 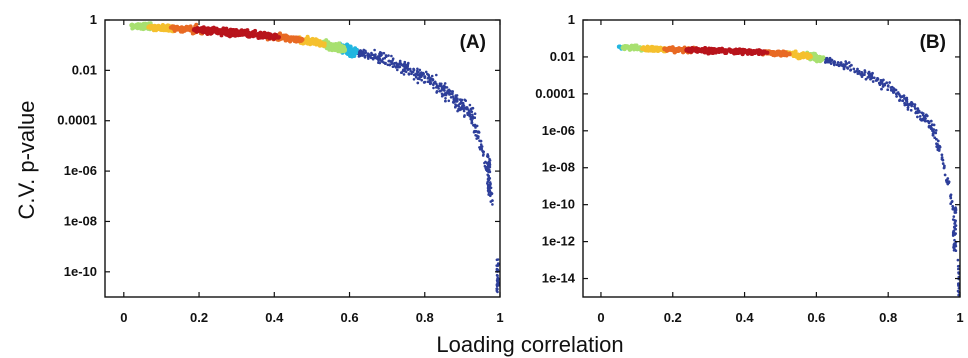 What do you see at coordinates (559, 278) in the screenshot?
I see `panel-b-y-tick-label: 1e-14` at bounding box center [559, 278].